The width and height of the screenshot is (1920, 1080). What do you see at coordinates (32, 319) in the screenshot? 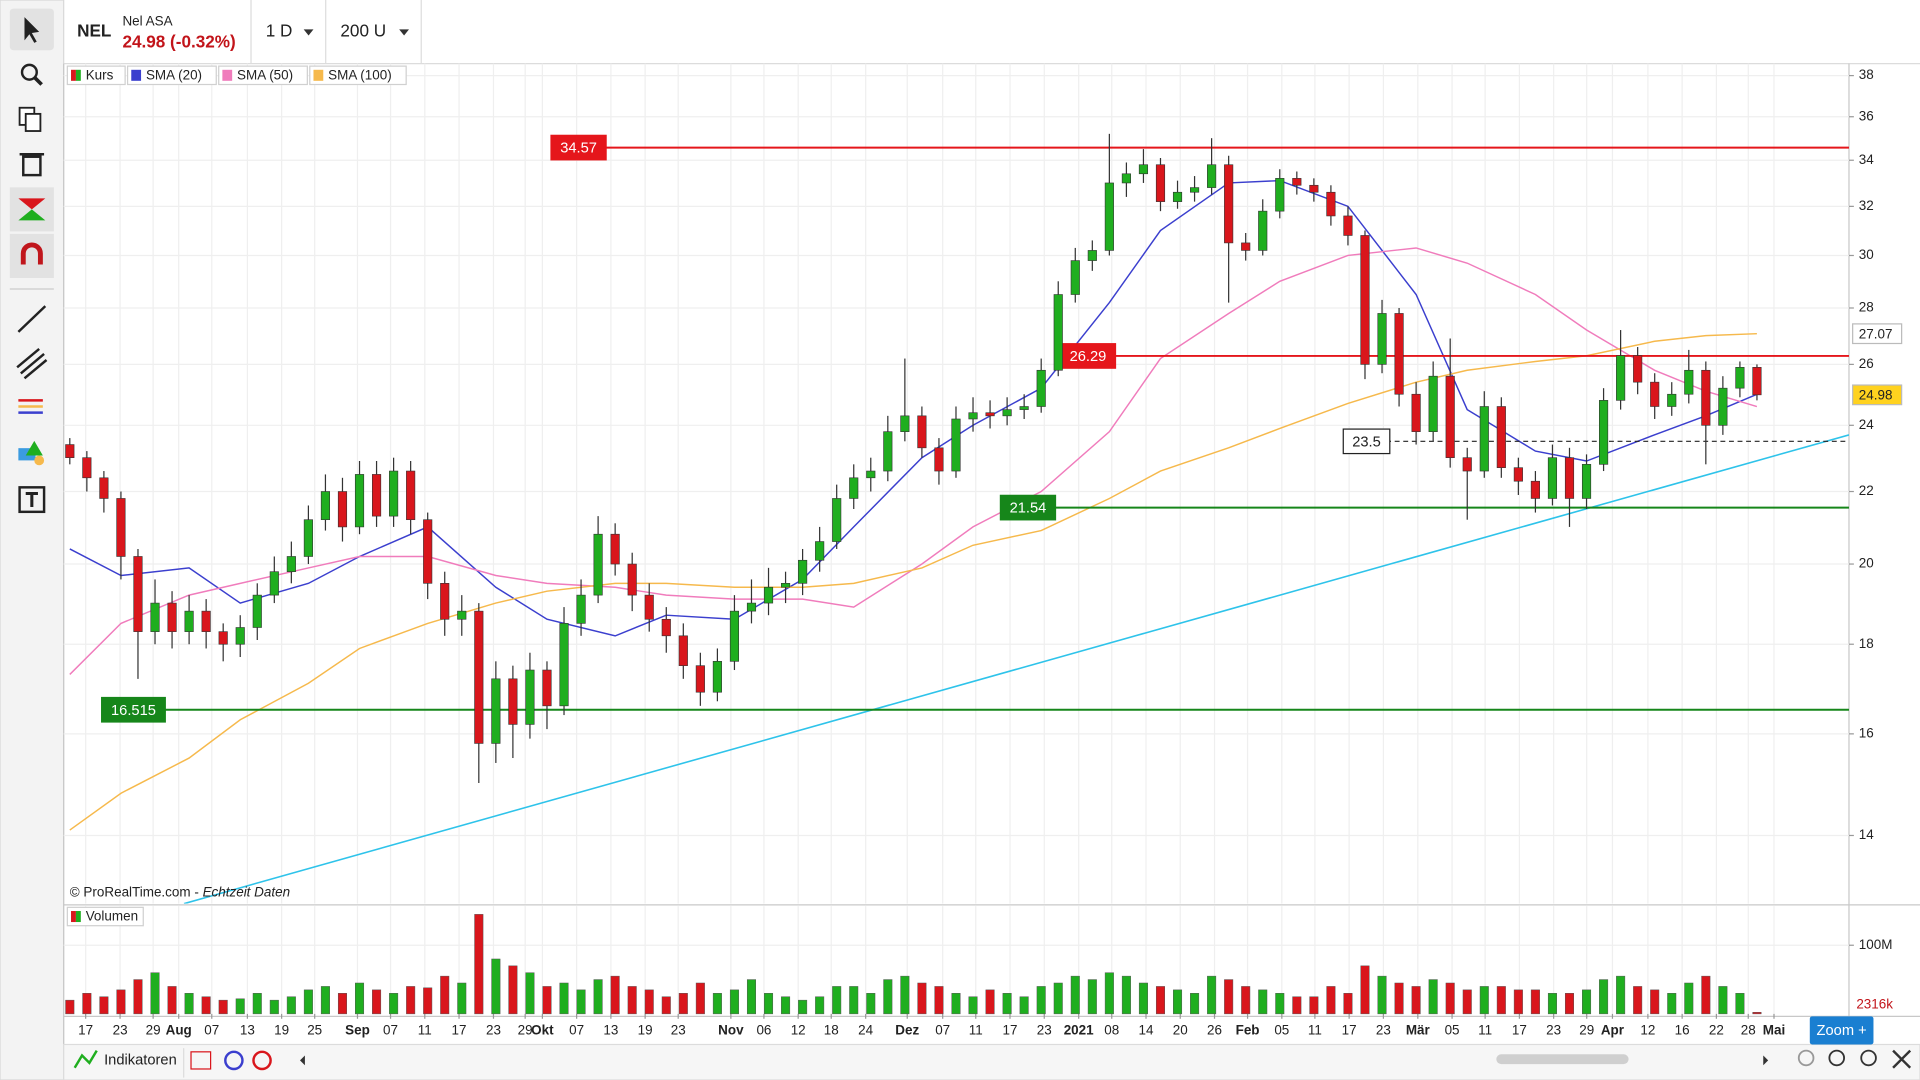
I see `tool-line` at bounding box center [32, 319].